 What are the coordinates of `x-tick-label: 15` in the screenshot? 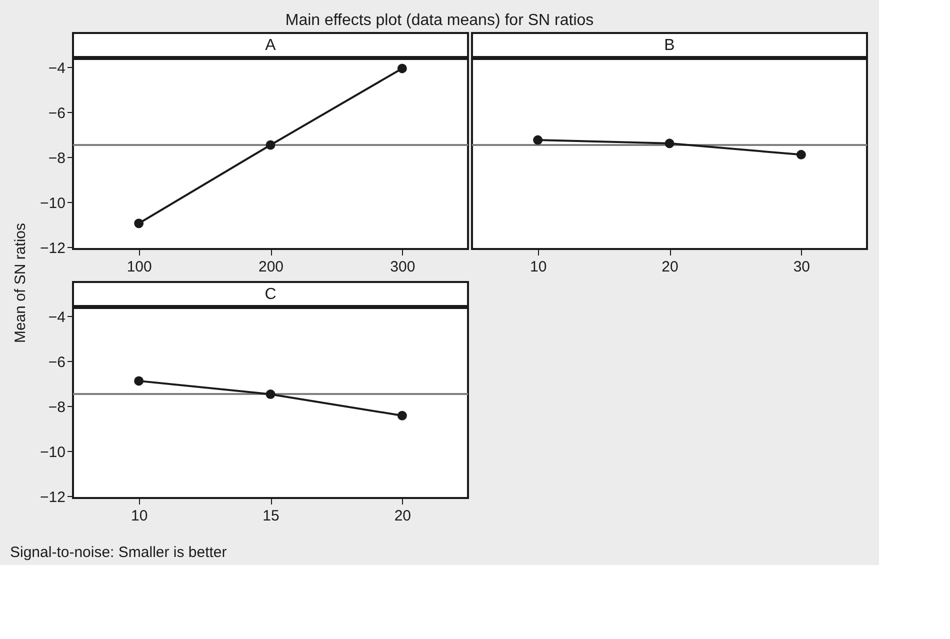 It's located at (271, 516).